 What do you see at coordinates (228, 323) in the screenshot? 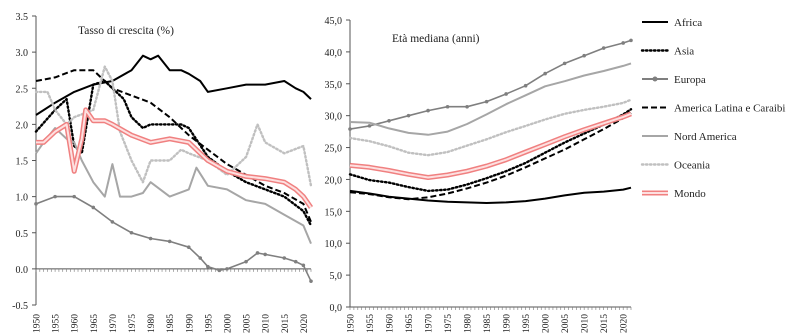
I see `growth-x-tick-label: 2000` at bounding box center [228, 323].